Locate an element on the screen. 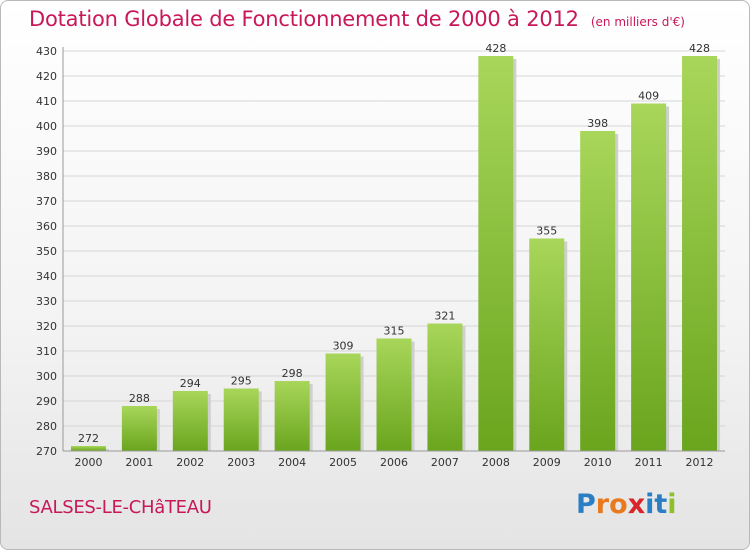 Image resolution: width=750 pixels, height=550 pixels. data-label: 295 is located at coordinates (241, 381).